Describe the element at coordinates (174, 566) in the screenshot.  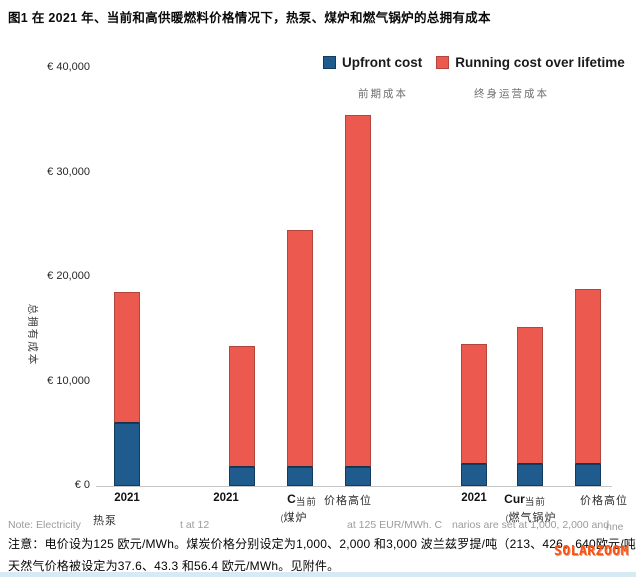
I see `footnote-line-2: 天然气价格被设定为37.6、43.3 和56.4 欧元/MWh。见附件。` at that location.